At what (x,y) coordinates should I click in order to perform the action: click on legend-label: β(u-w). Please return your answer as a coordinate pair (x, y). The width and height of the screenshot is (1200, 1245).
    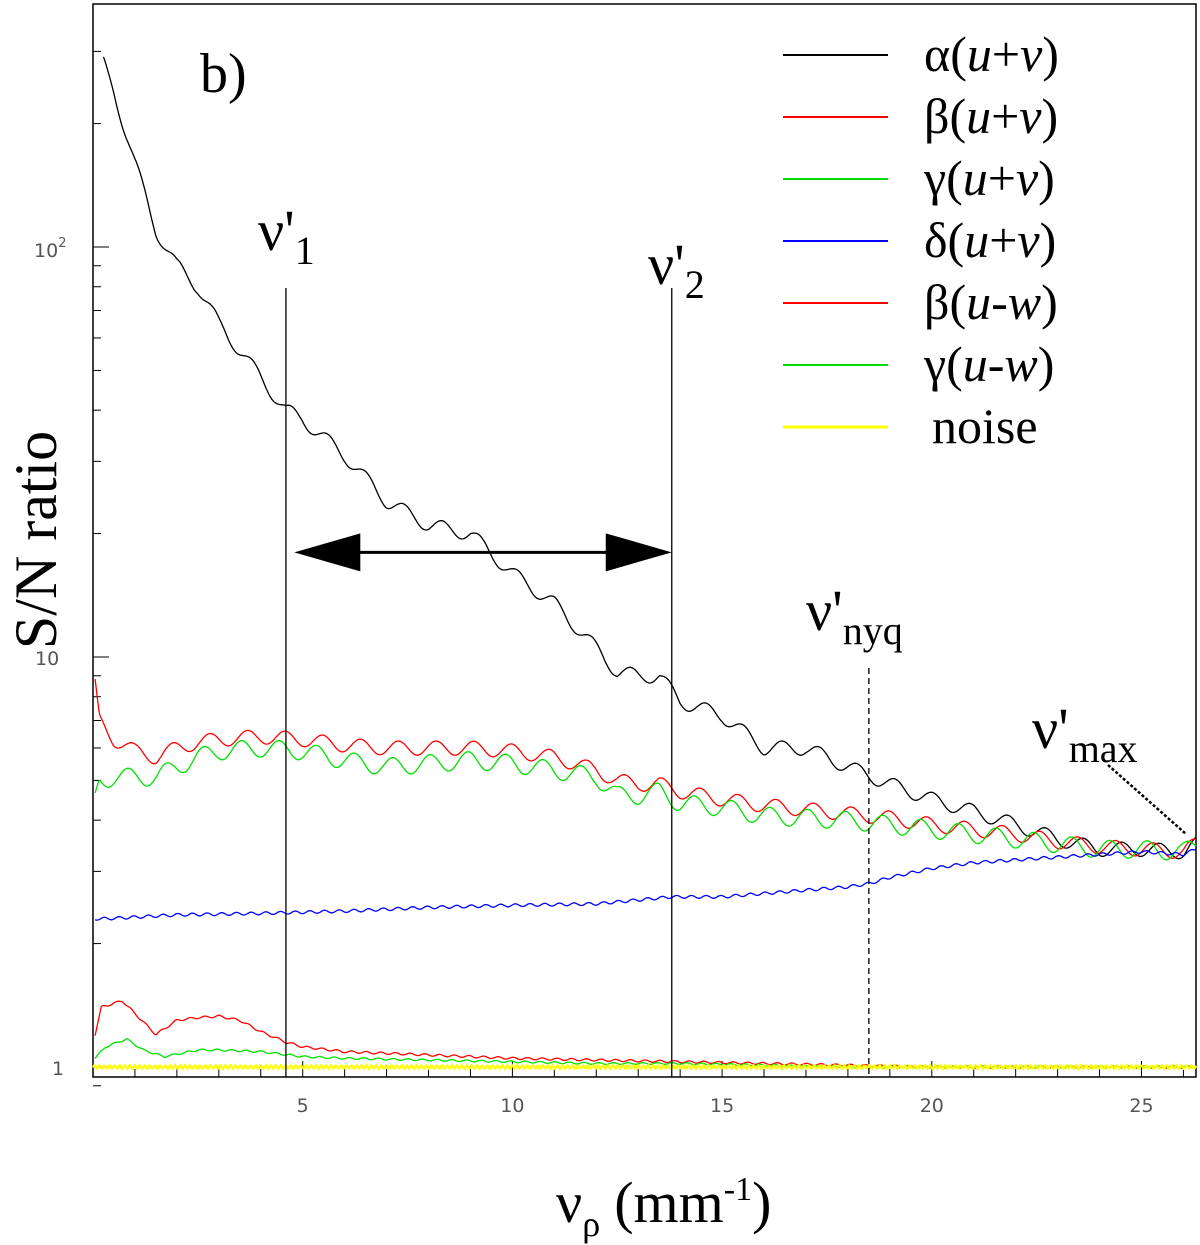
    Looking at the image, I should click on (991, 302).